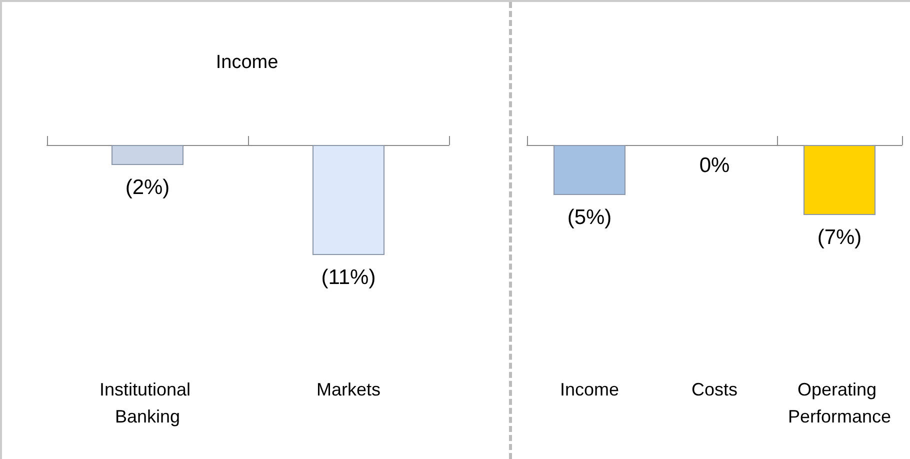 This screenshot has width=910, height=459. Describe the element at coordinates (714, 165) in the screenshot. I see `data-label: 0%` at that location.